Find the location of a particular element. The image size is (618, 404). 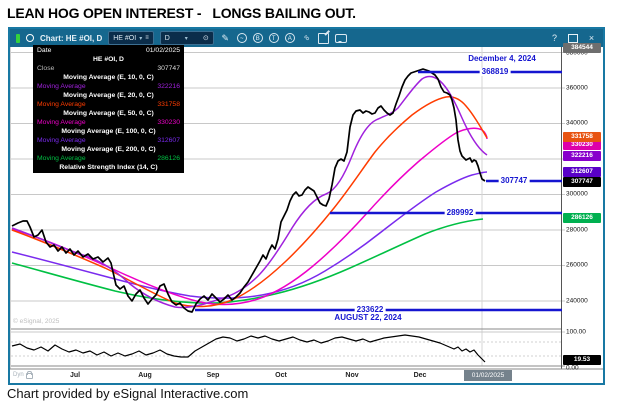

axis-badge-ema50: 330230 is located at coordinates (582, 145).